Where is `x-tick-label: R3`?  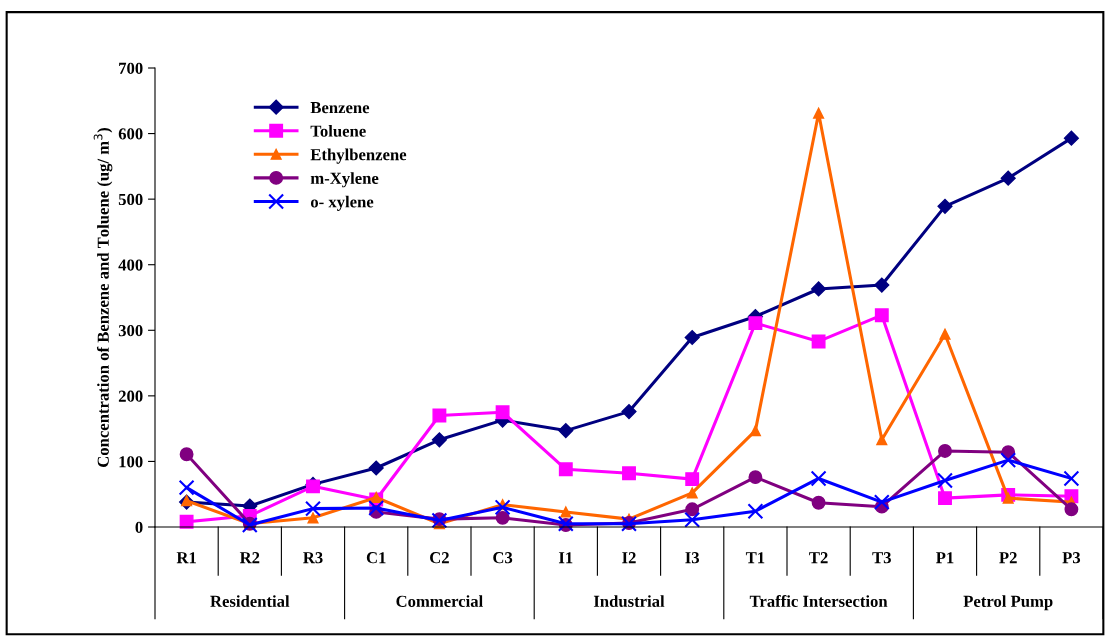 x-tick-label: R3 is located at coordinates (313, 558).